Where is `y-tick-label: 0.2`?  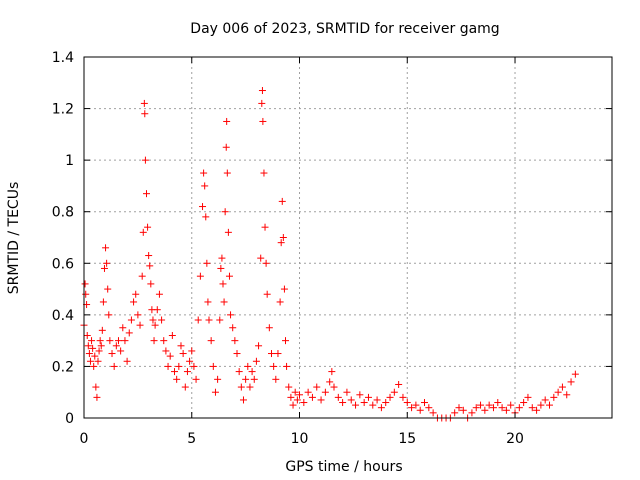 y-tick-label: 0.2 is located at coordinates (63, 367).